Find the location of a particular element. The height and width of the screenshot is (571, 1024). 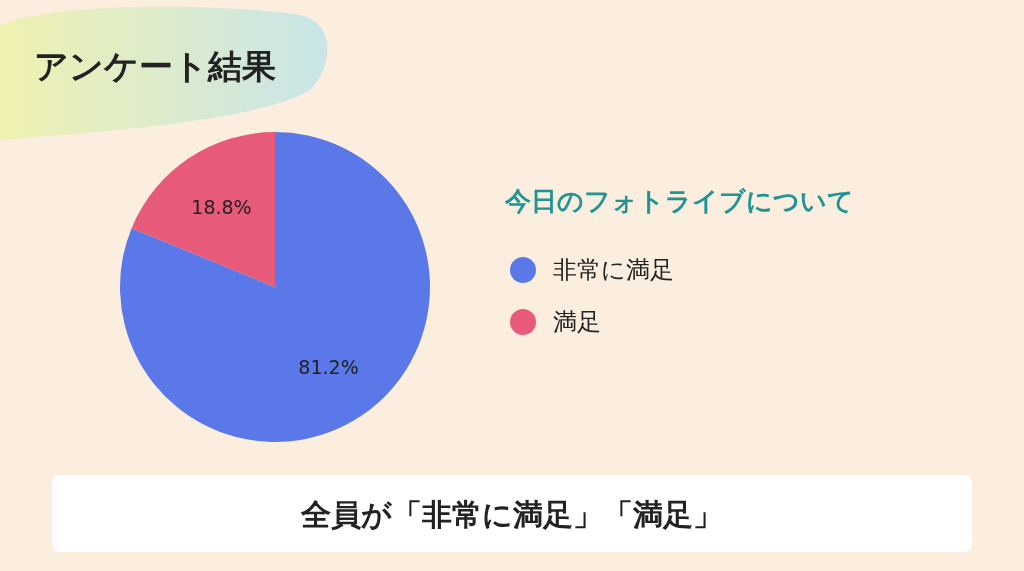

legend-title: 今日のフォトライブについて is located at coordinates (679, 201).